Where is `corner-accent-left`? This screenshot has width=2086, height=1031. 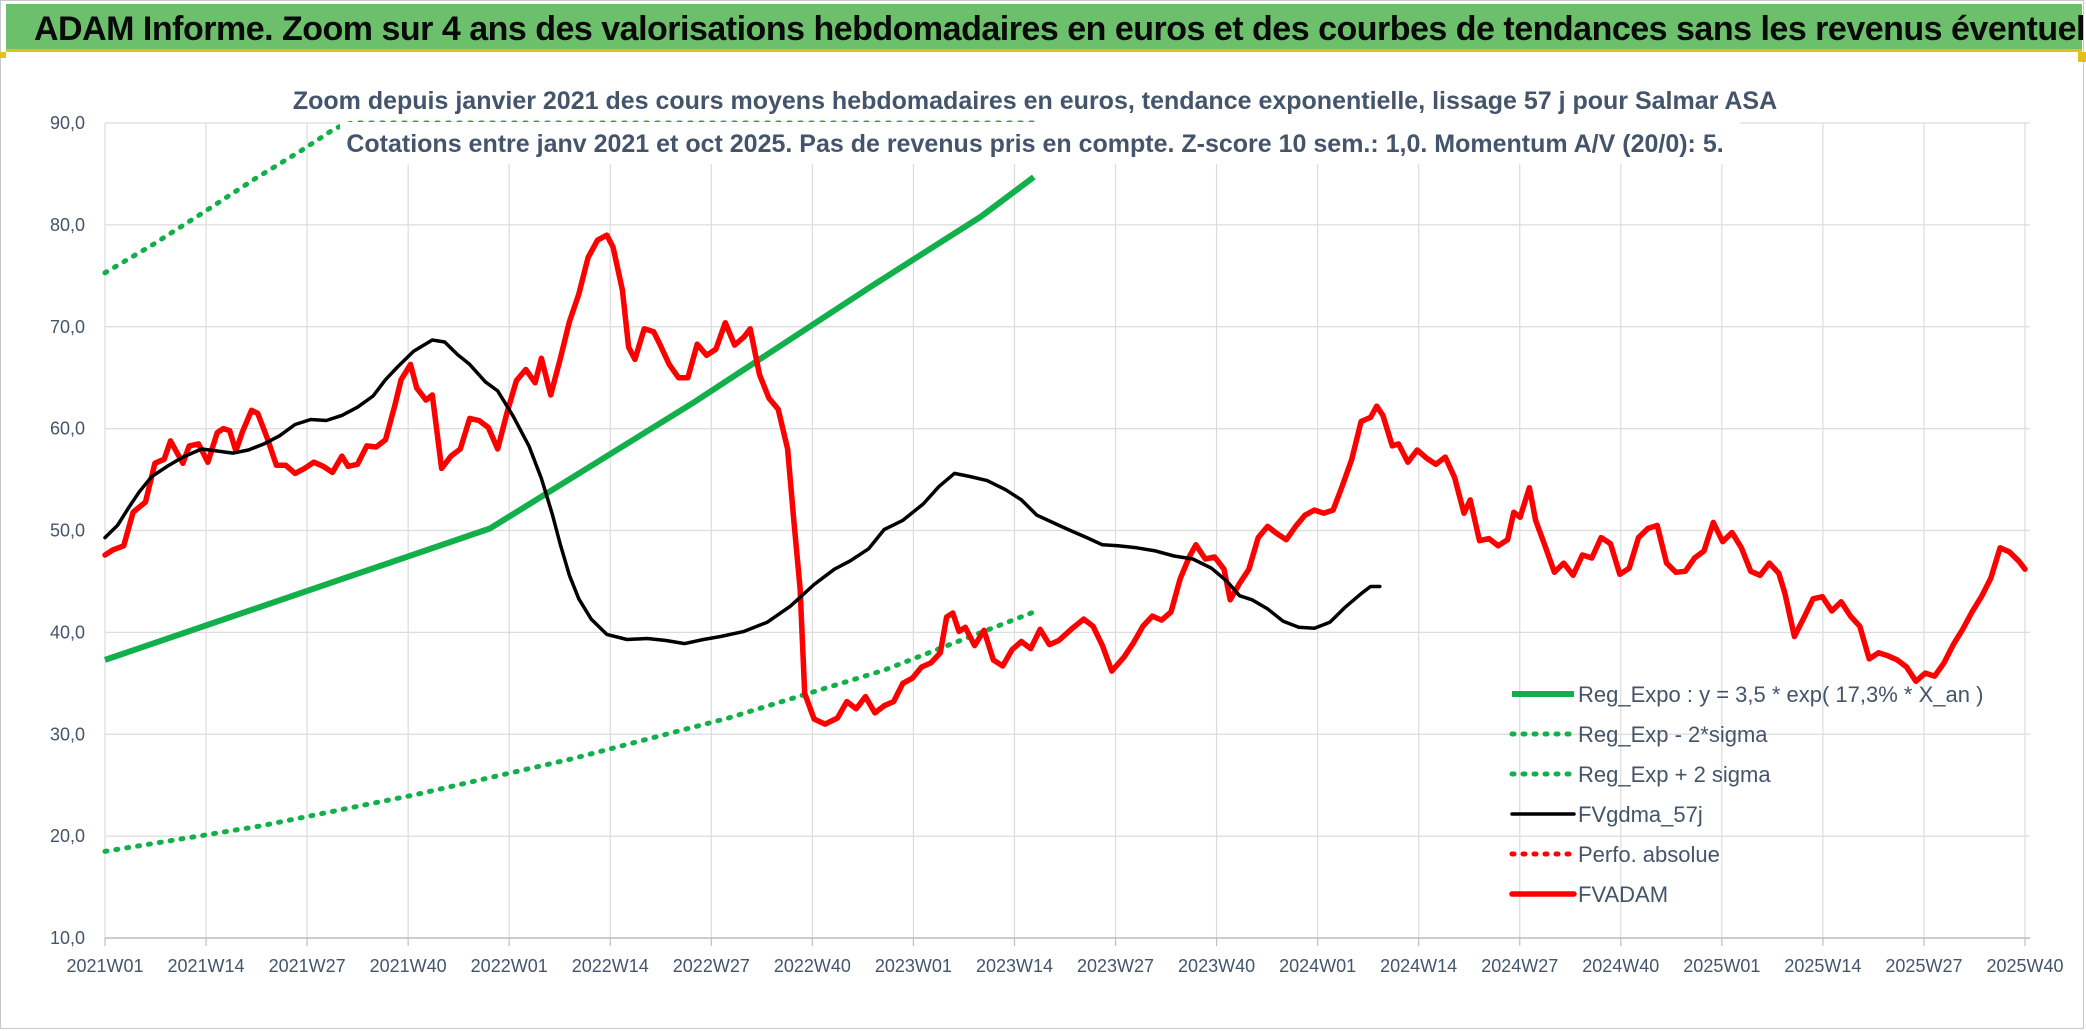
corner-accent-left is located at coordinates (3, 55).